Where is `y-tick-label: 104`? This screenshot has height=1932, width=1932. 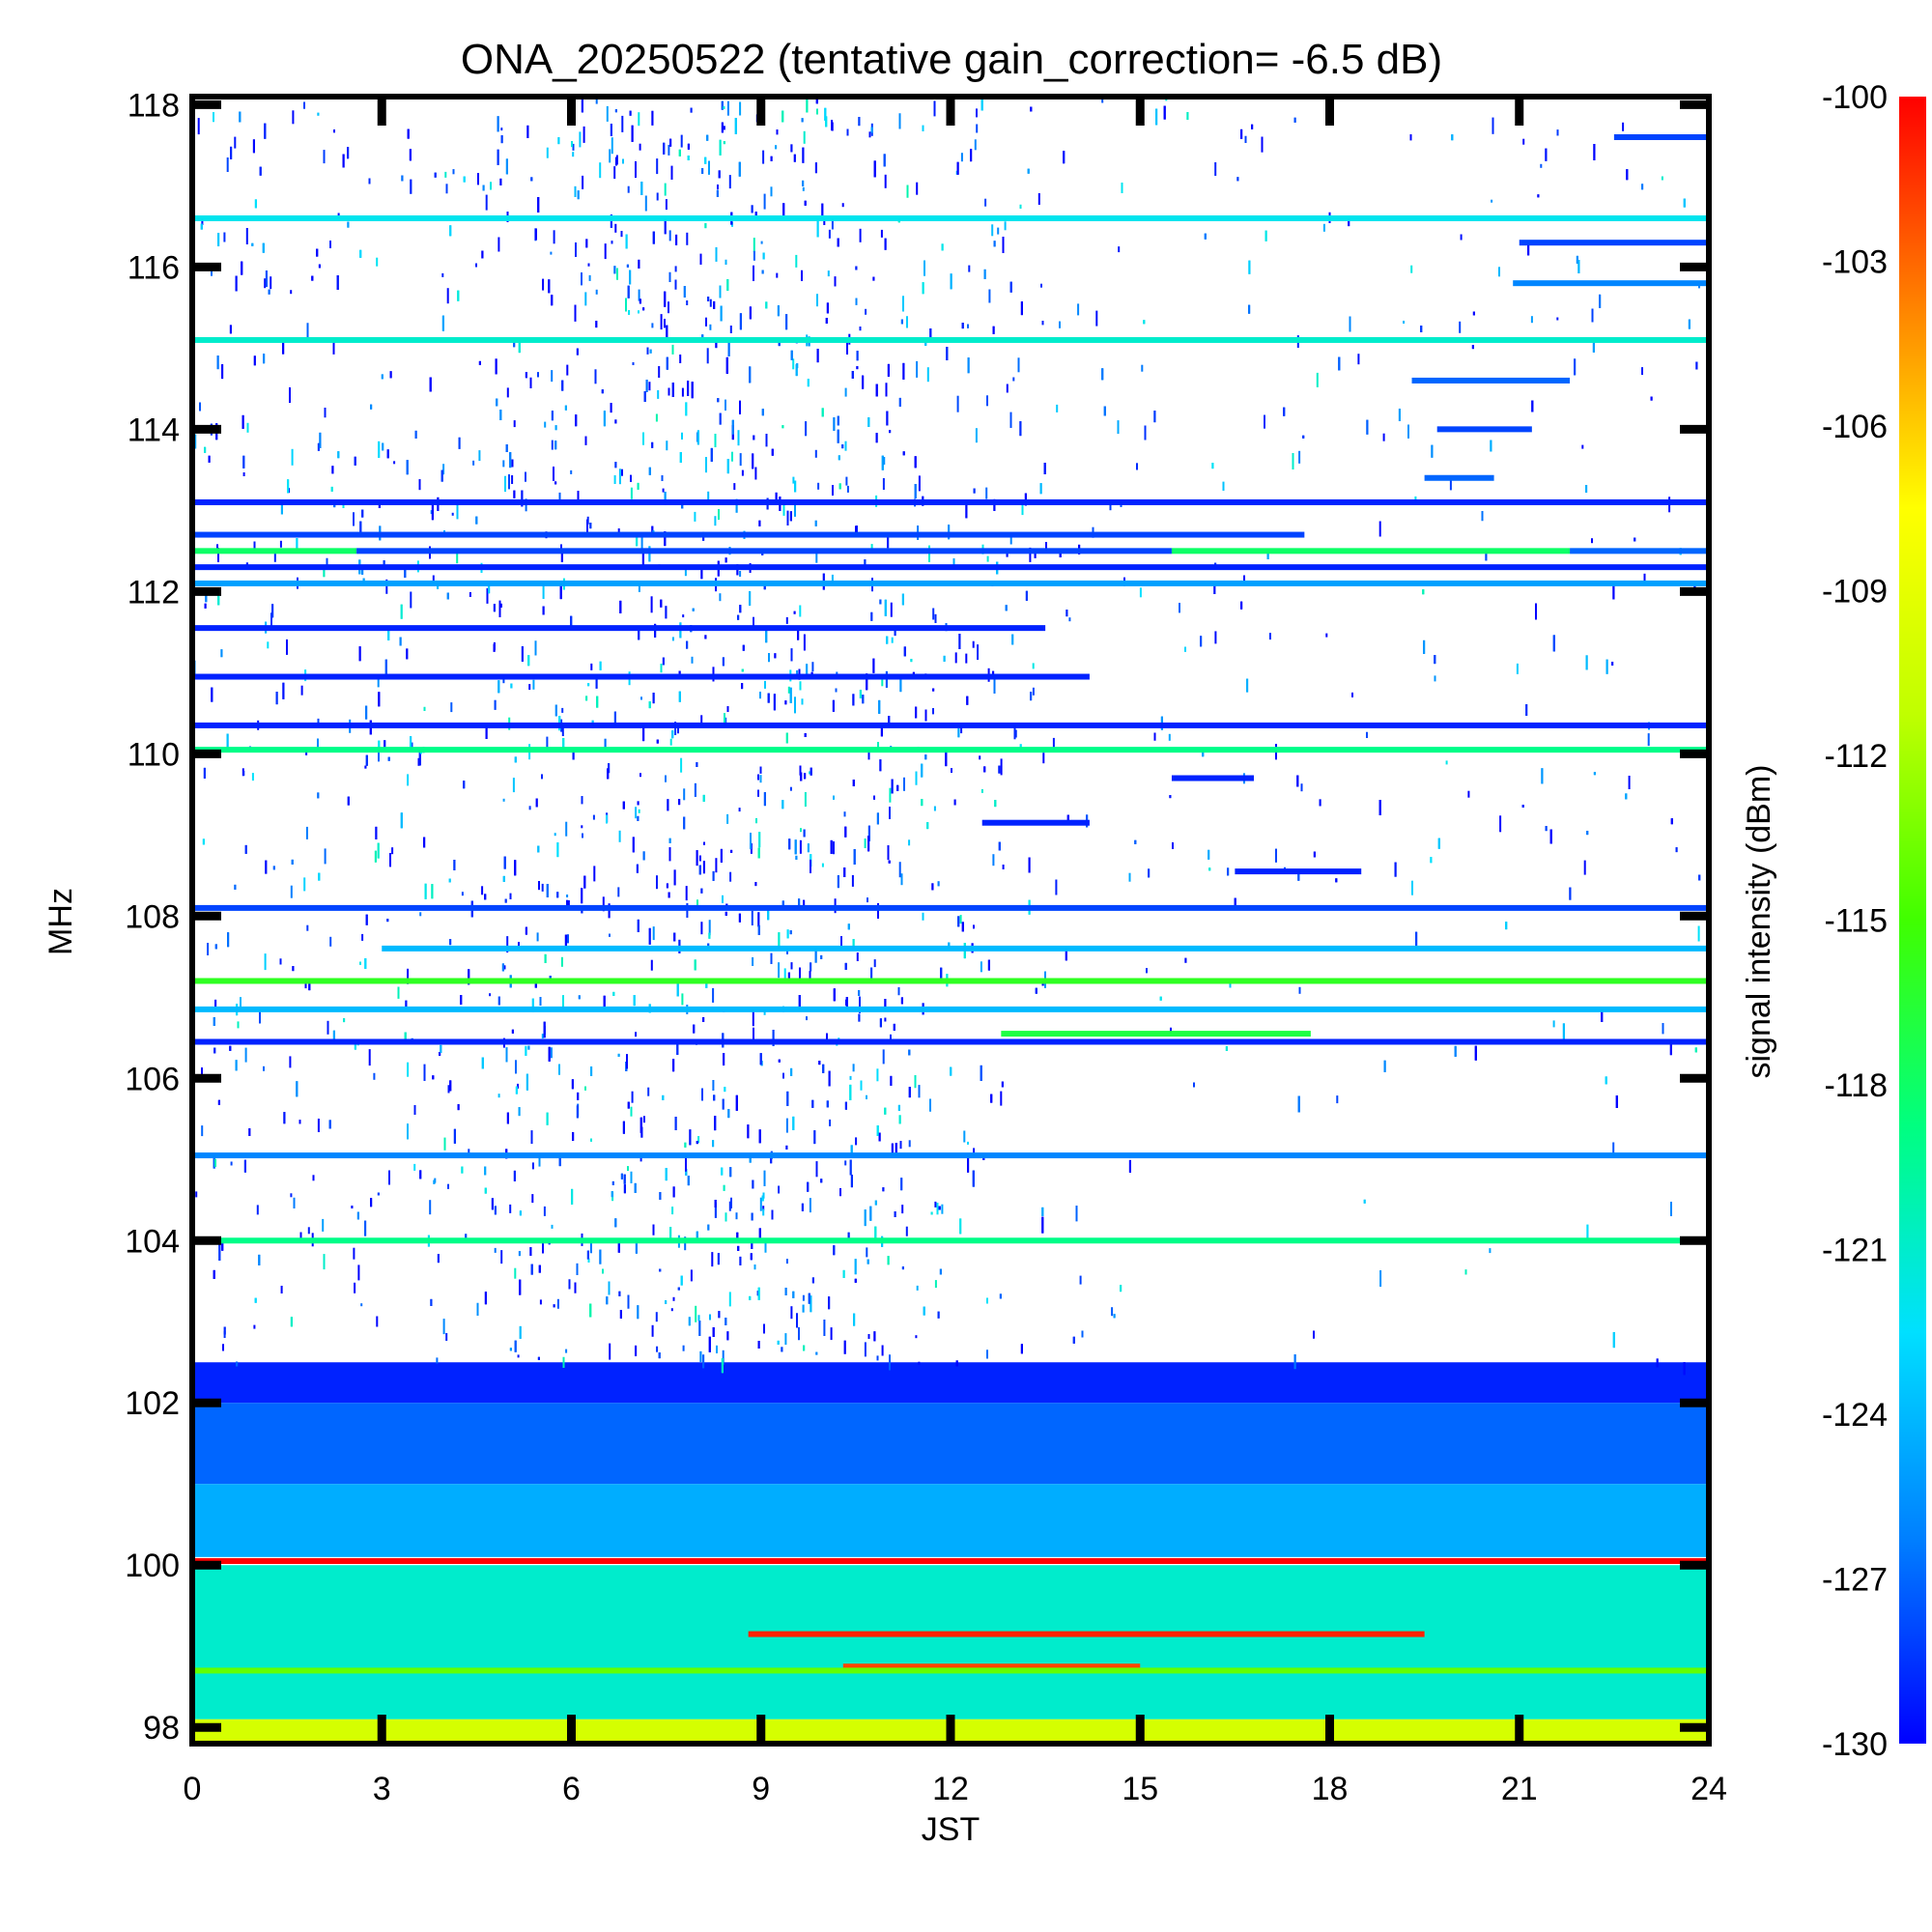 y-tick-label: 104 is located at coordinates (152, 1241).